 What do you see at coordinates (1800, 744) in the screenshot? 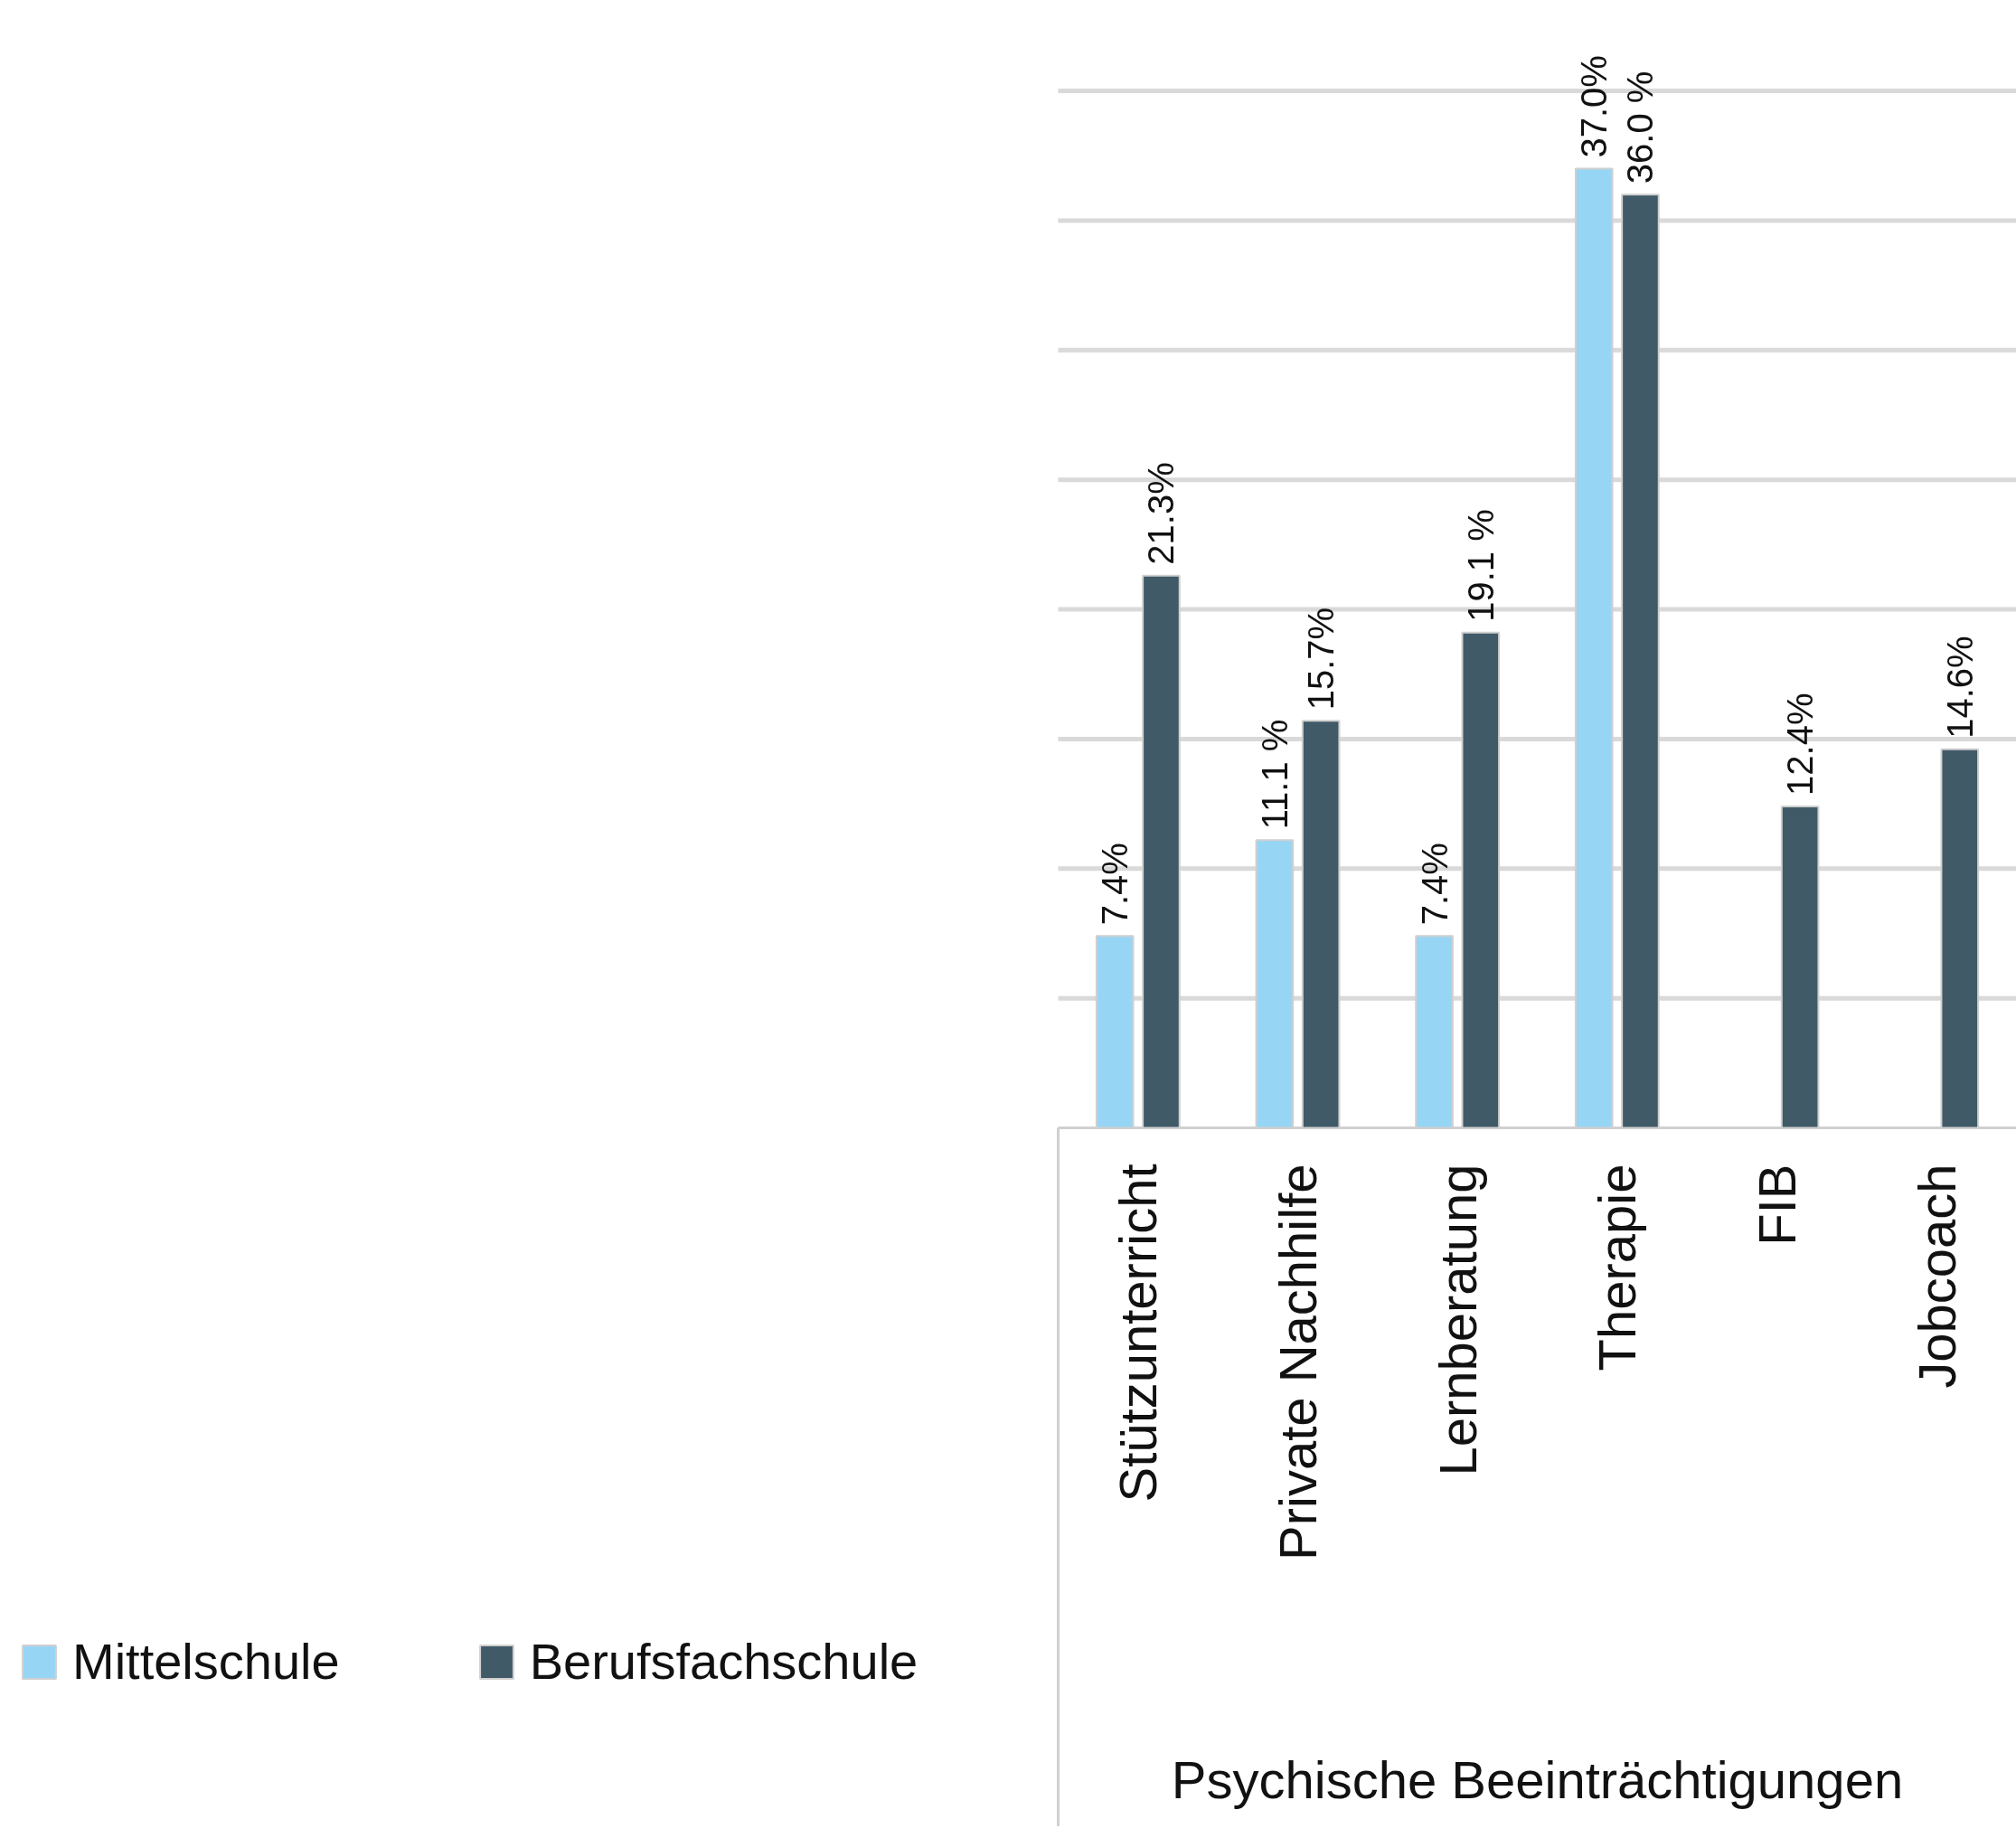
I see `data-label: 12.4%` at bounding box center [1800, 744].